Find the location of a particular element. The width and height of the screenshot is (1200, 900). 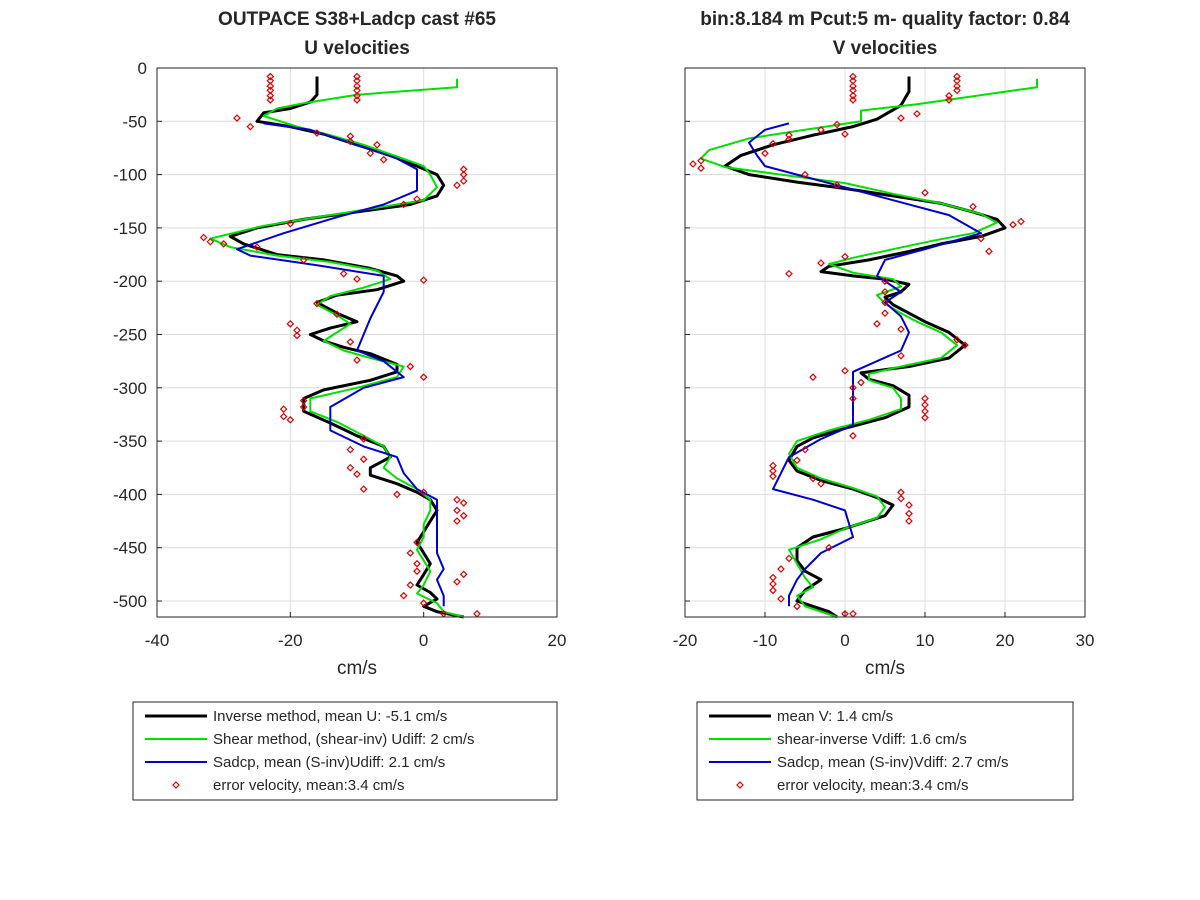

y-tick-label: -200 is located at coordinates (130, 281).